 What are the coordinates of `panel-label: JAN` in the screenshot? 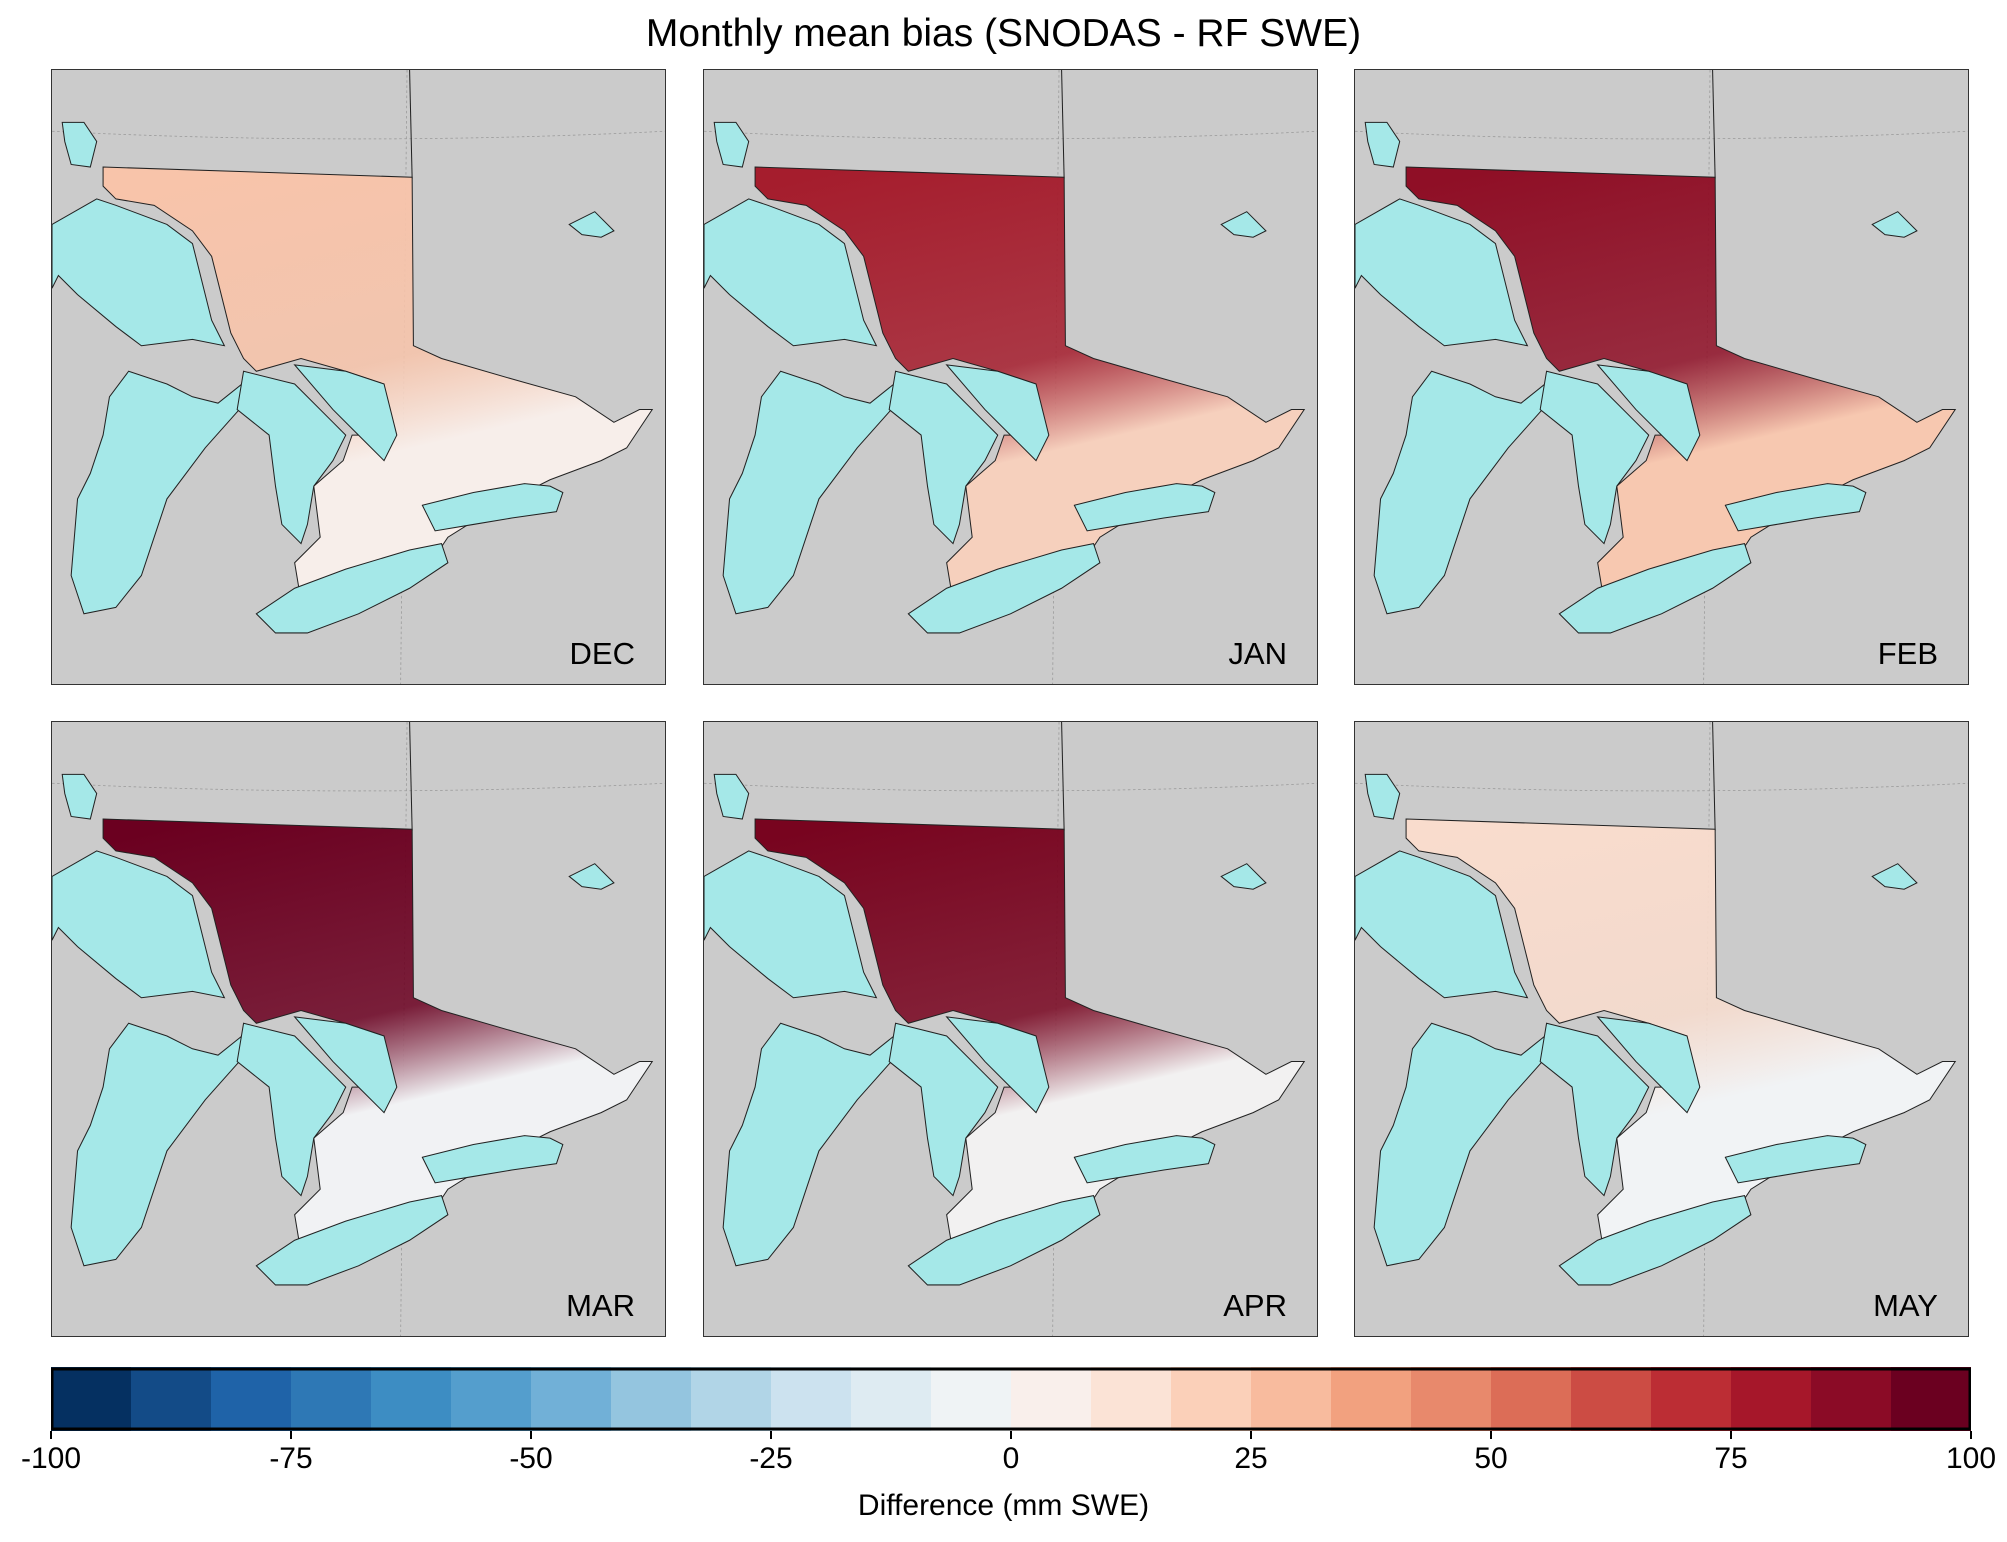 It's located at (1257, 653).